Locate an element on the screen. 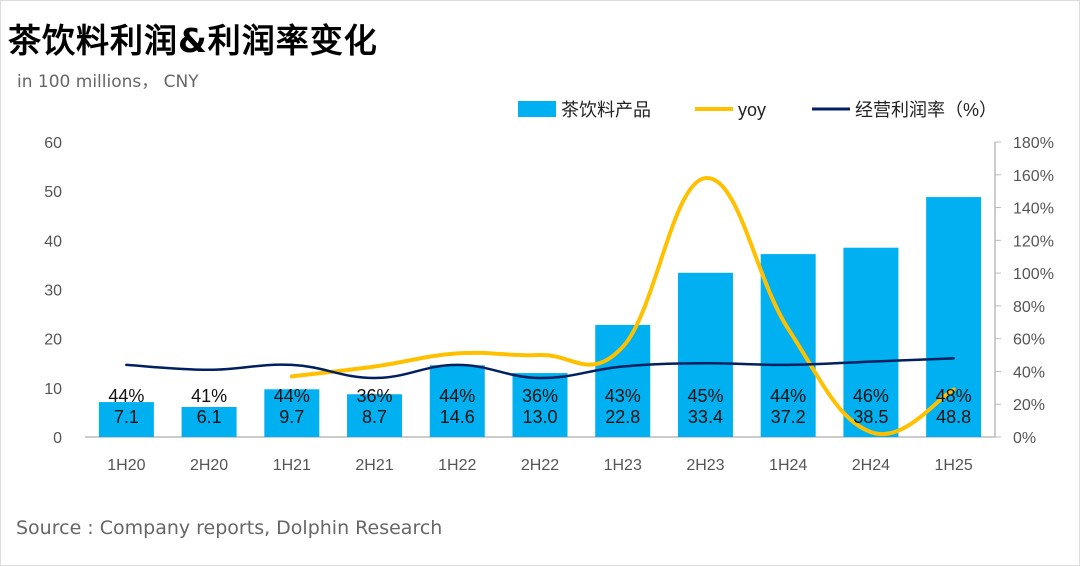 This screenshot has height=566, width=1080. x-tick-label: 1H22 is located at coordinates (457, 465).